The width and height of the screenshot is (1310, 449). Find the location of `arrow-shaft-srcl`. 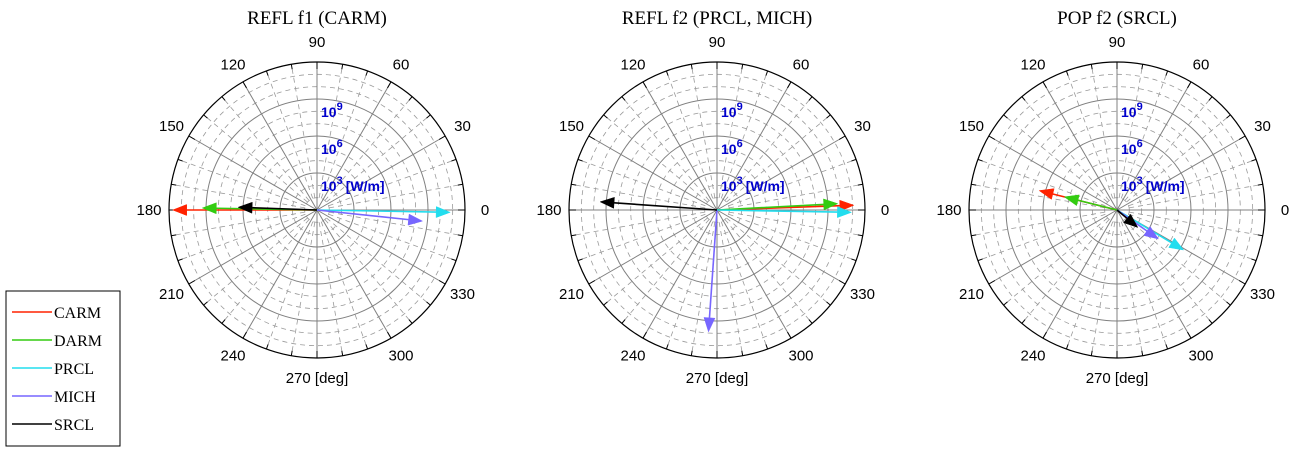

arrow-shaft-srcl is located at coordinates (285, 208).